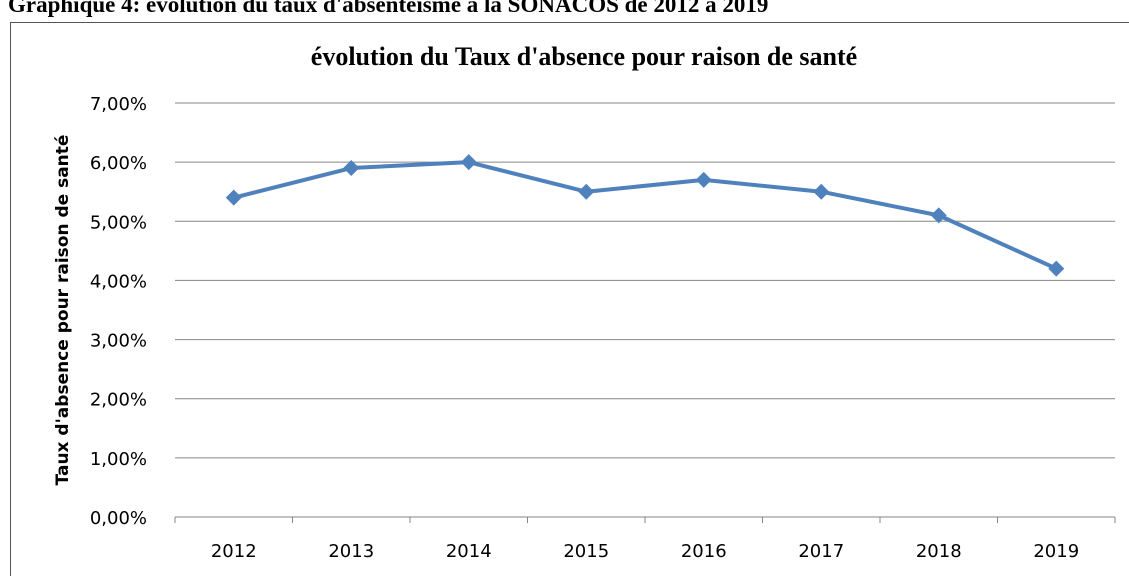 Image resolution: width=1129 pixels, height=576 pixels. I want to click on x-tick-label: 2016, so click(704, 551).